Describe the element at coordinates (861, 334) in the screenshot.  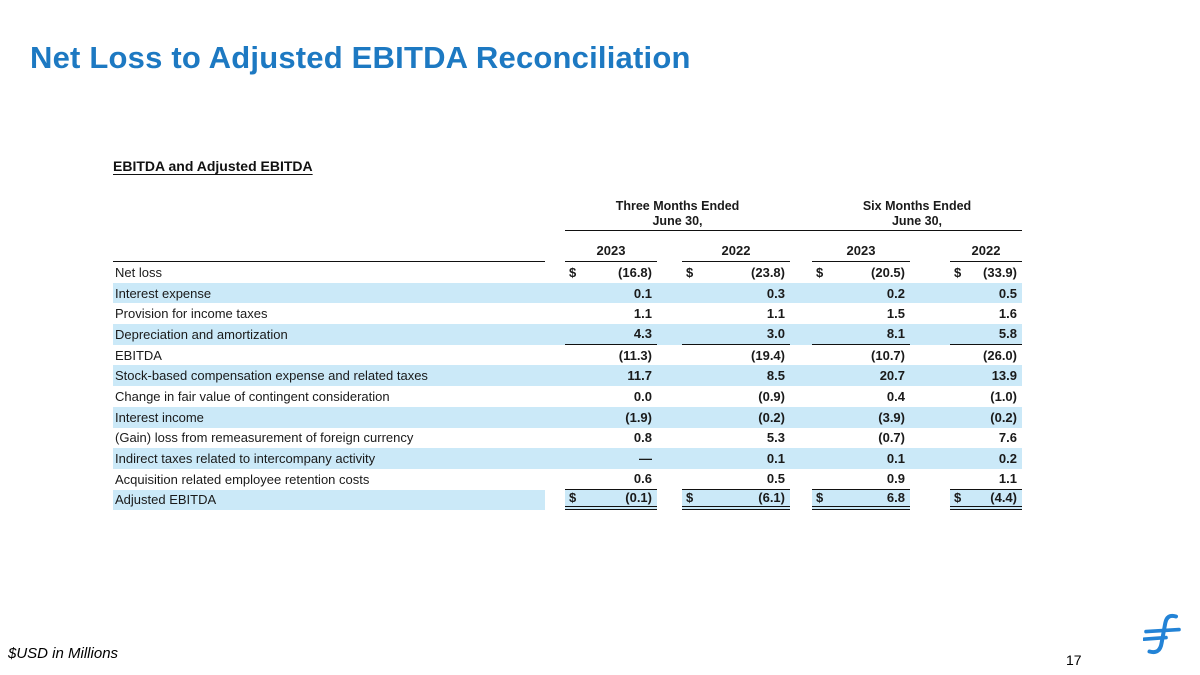
I see `value-cell: 8.1` at that location.